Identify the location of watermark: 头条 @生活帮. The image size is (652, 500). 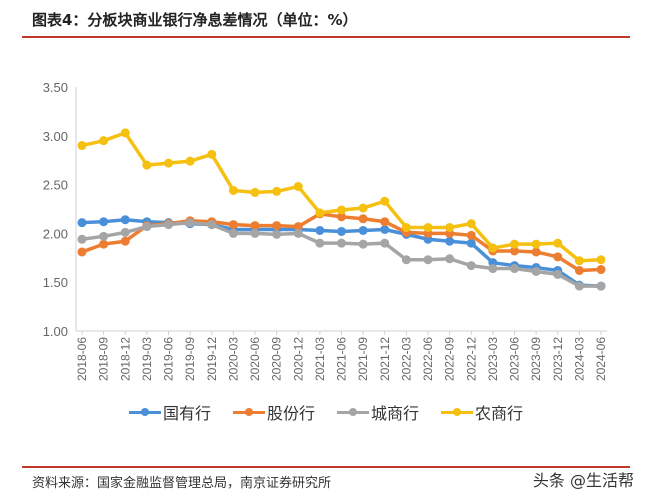
(583, 480).